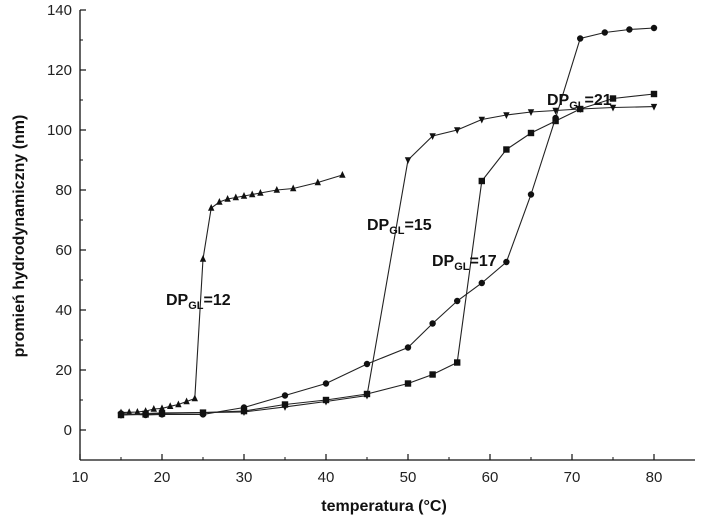 This screenshot has width=704, height=518. I want to click on series-label-dpgl-21: DPGL=21, so click(579, 102).